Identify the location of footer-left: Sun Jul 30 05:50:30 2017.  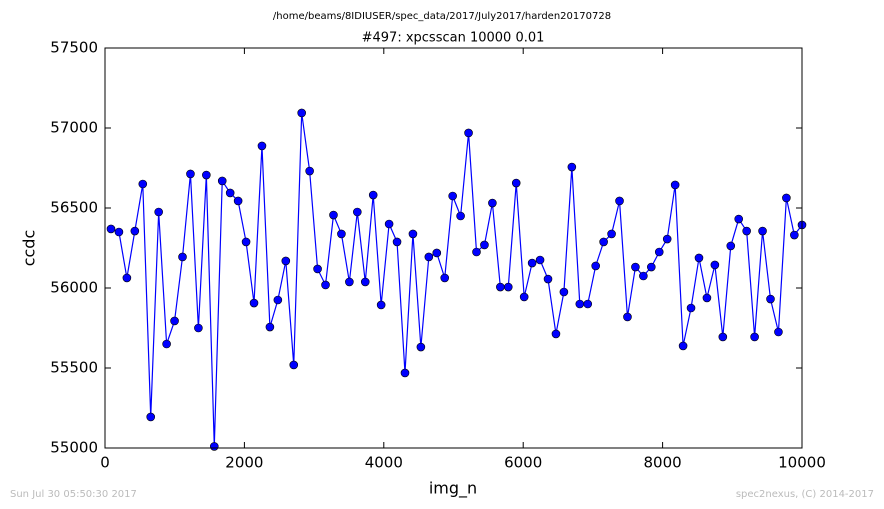
(73, 494).